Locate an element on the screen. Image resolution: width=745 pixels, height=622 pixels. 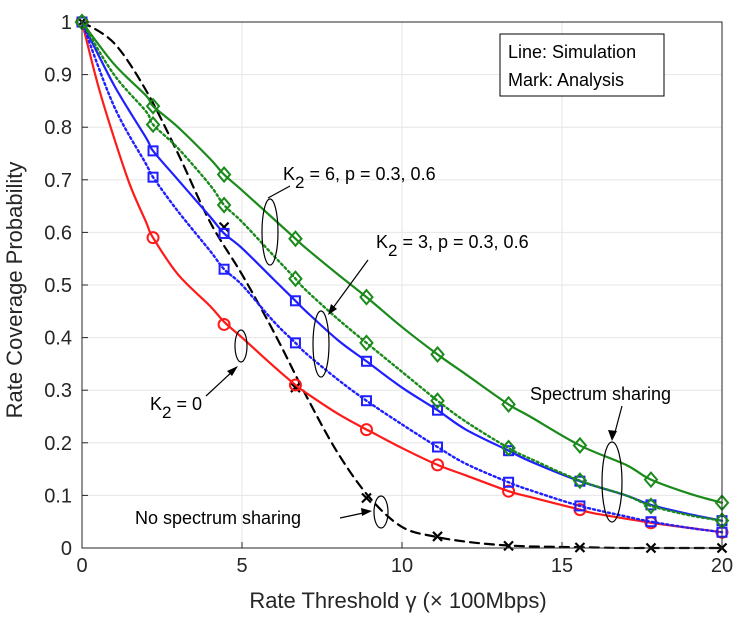
annotation-spectrum-sharing-arrowhead is located at coordinates (612, 435).